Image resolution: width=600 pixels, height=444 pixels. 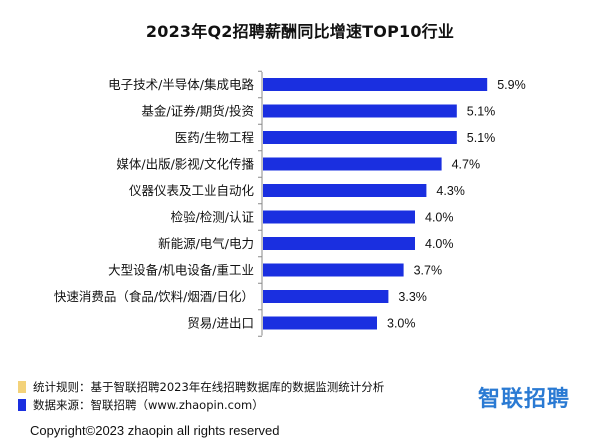 What do you see at coordinates (22, 405) in the screenshot?
I see `note-swatch-blue` at bounding box center [22, 405].